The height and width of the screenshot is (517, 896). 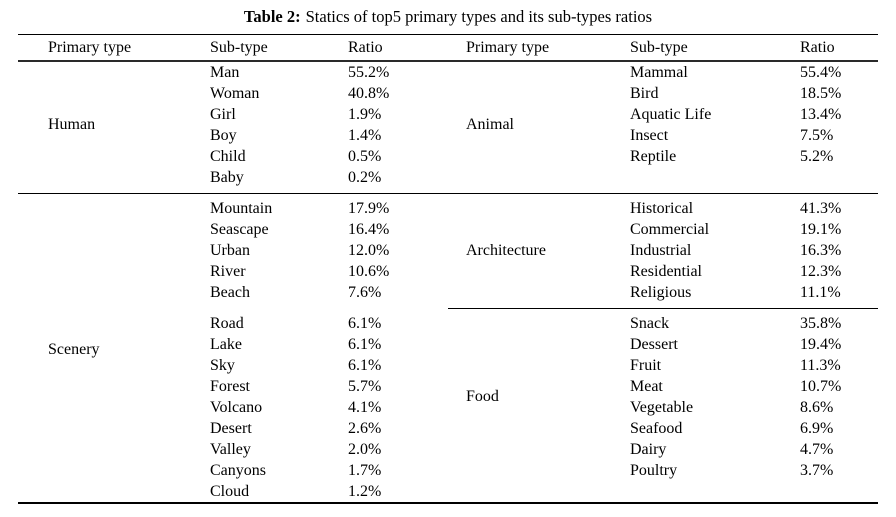 I want to click on subtype-cell: Dessert, so click(x=654, y=344).